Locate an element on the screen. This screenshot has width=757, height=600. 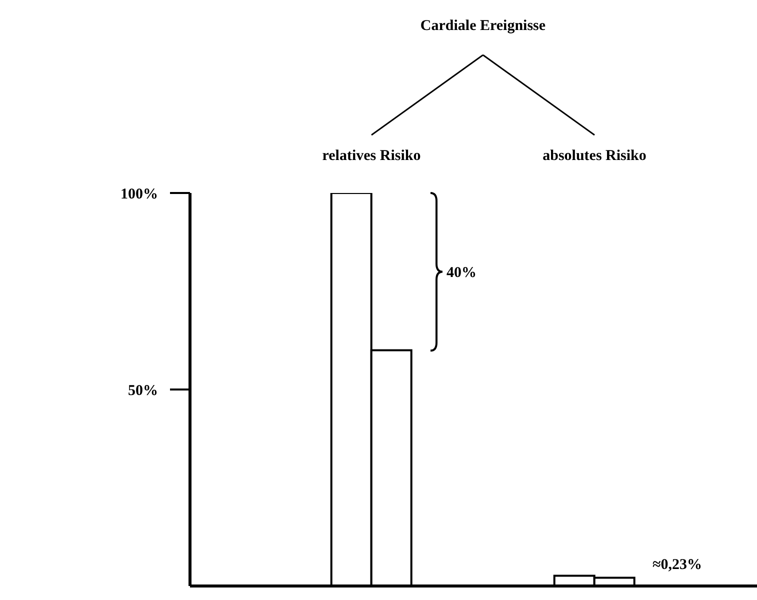
y-tick-label: 50% is located at coordinates (143, 390).